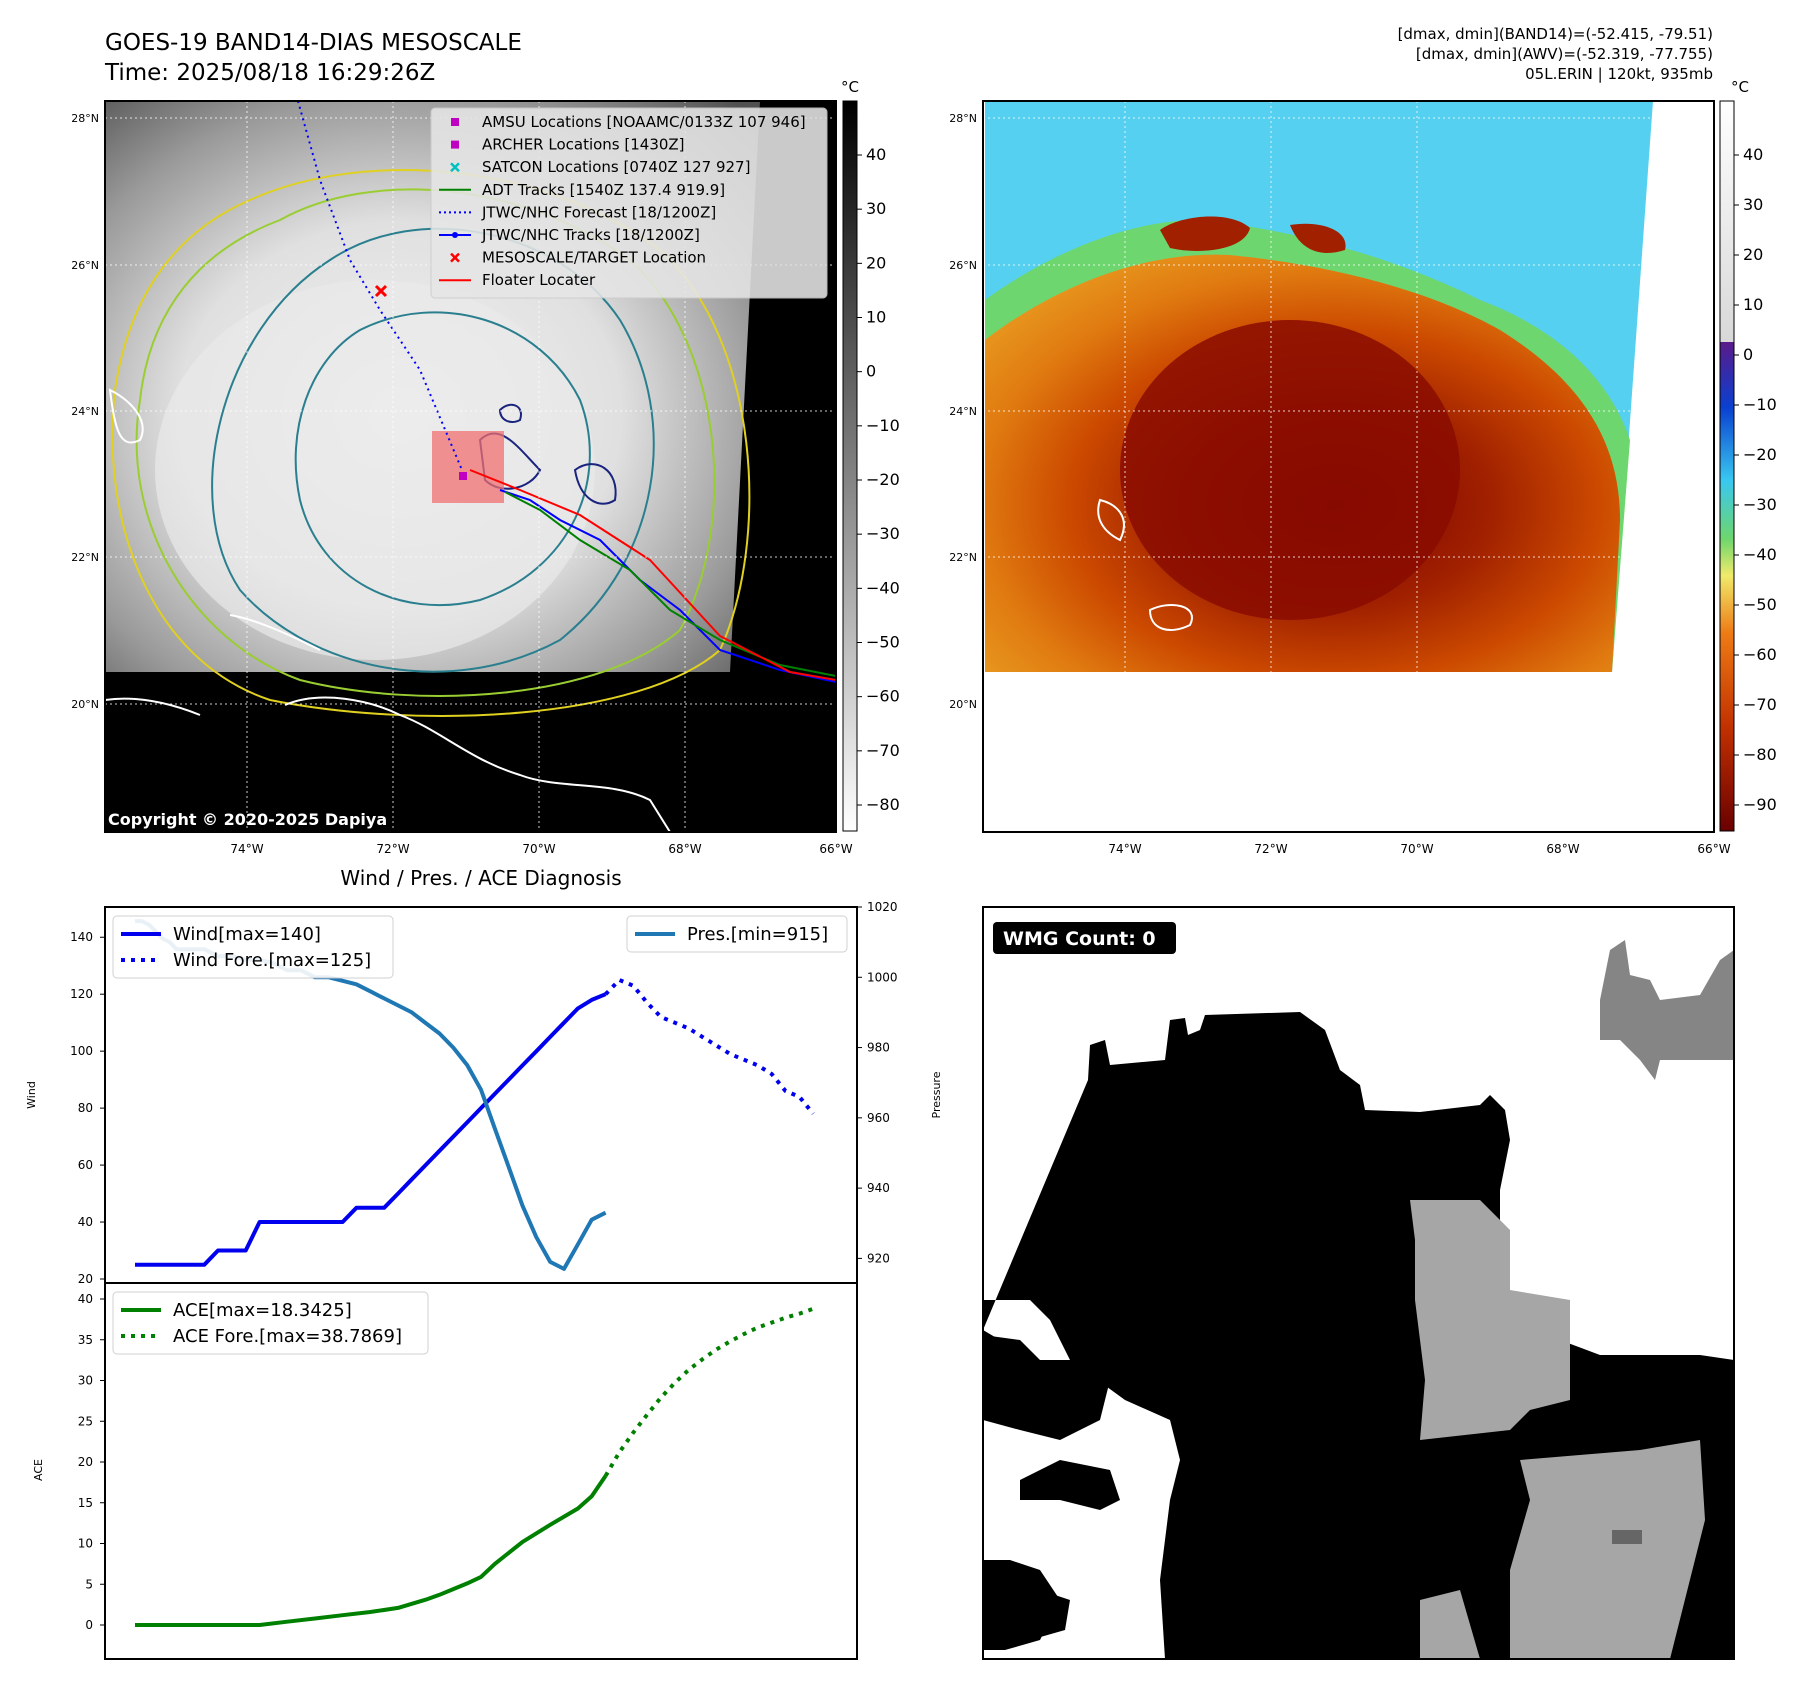 The width and height of the screenshot is (1797, 1690). I want to click on chart-legend-label: Wind Fore.[max=125], so click(272, 960).